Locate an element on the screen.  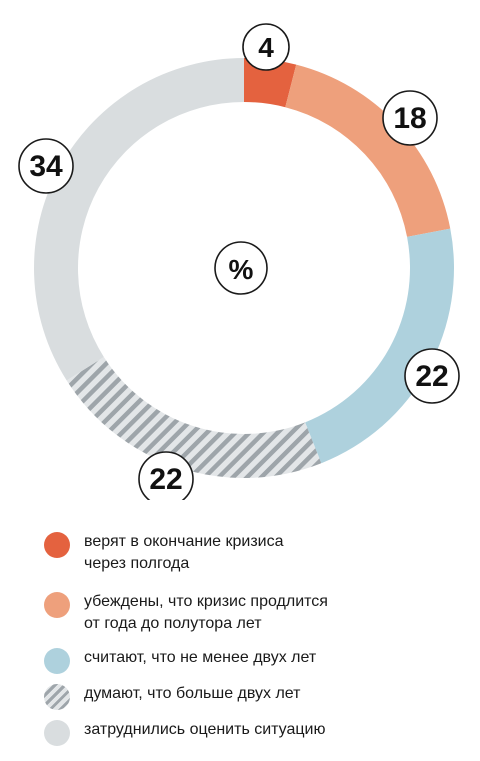
value-label: 34 is located at coordinates (46, 166).